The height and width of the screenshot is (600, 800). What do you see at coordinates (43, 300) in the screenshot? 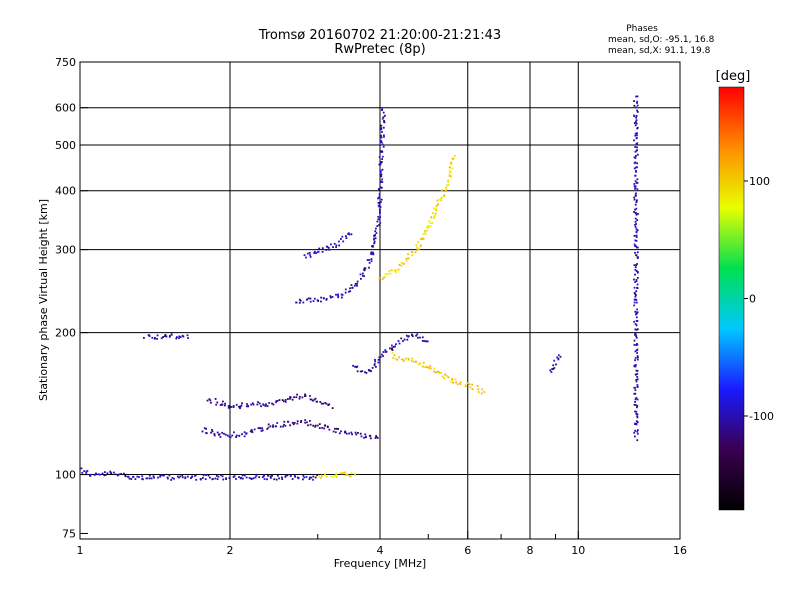
I see `y-axis-label: Stationary phase Virtual Height [km]` at bounding box center [43, 300].